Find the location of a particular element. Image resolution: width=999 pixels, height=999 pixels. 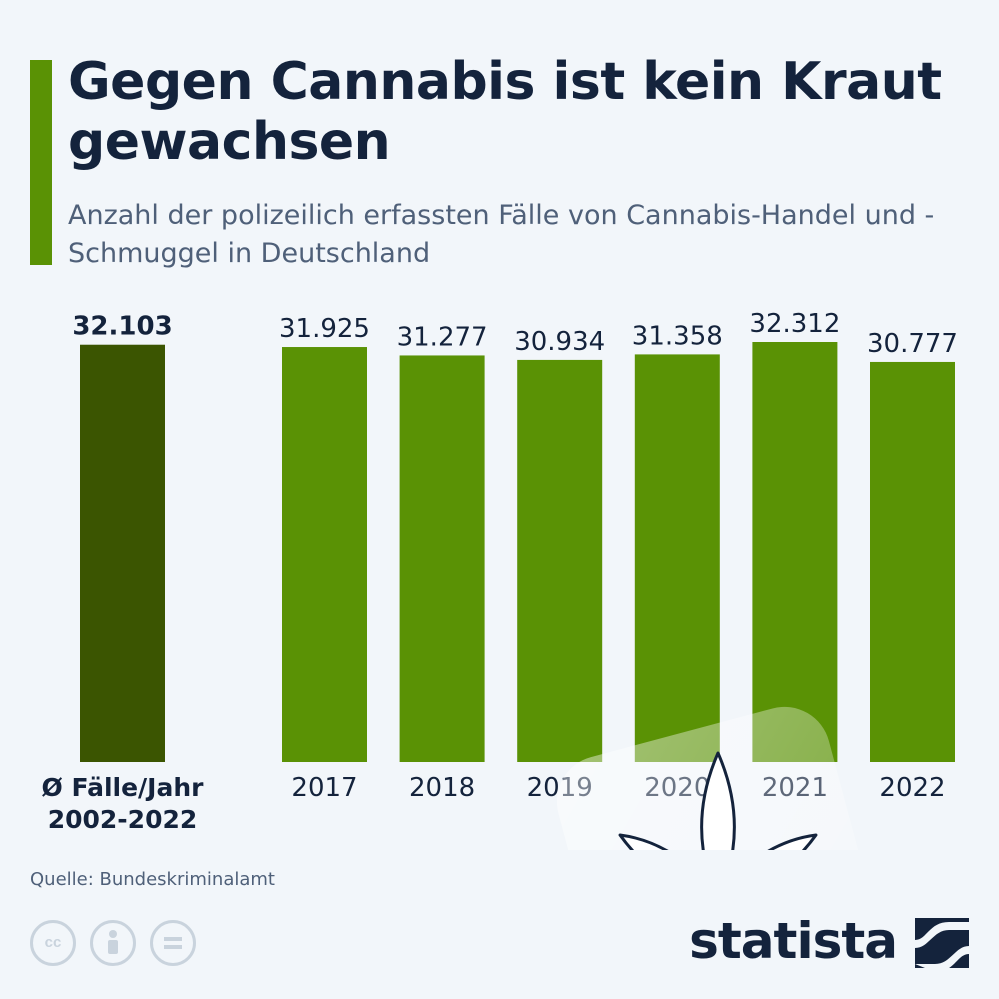

statista-logo-icon is located at coordinates (942, 943).